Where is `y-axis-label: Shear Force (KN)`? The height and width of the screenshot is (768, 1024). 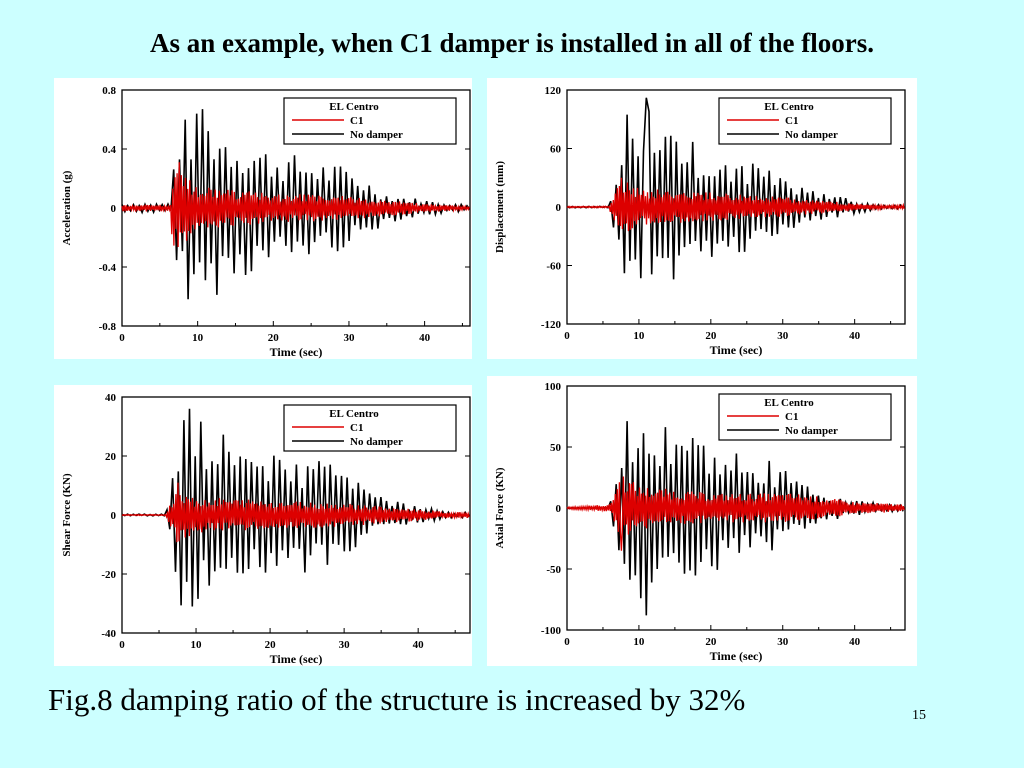 y-axis-label: Shear Force (KN) is located at coordinates (67, 515).